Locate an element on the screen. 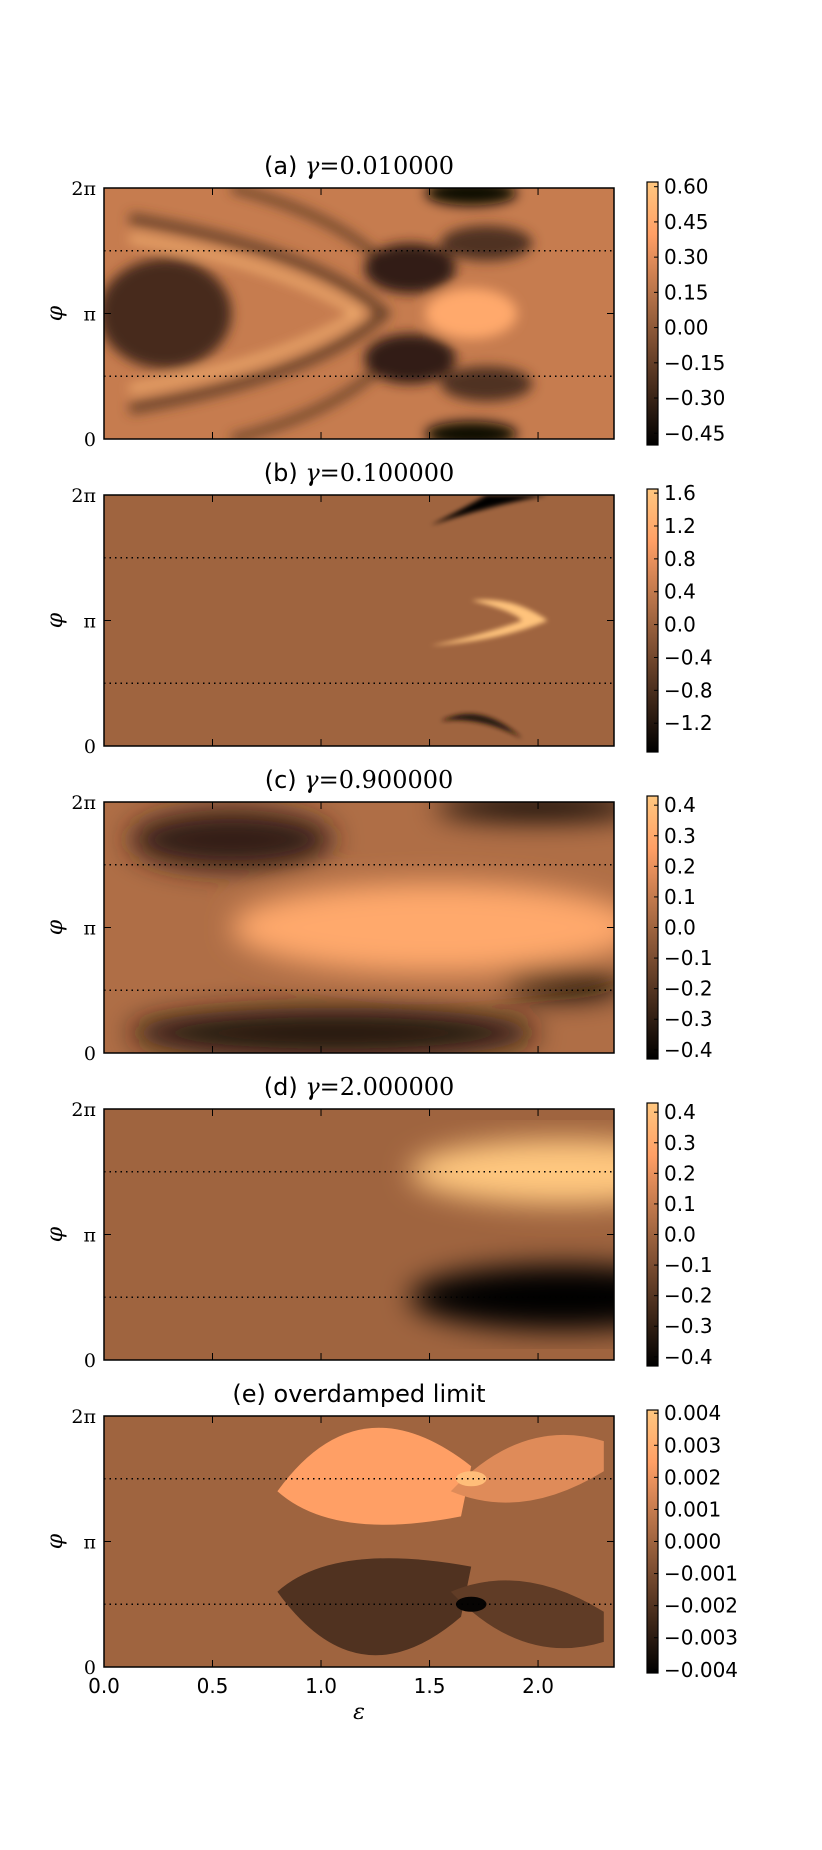 Image resolution: width=822 pixels, height=1850 pixels. colorbar-tick-label: 0.004 is located at coordinates (692, 1413).